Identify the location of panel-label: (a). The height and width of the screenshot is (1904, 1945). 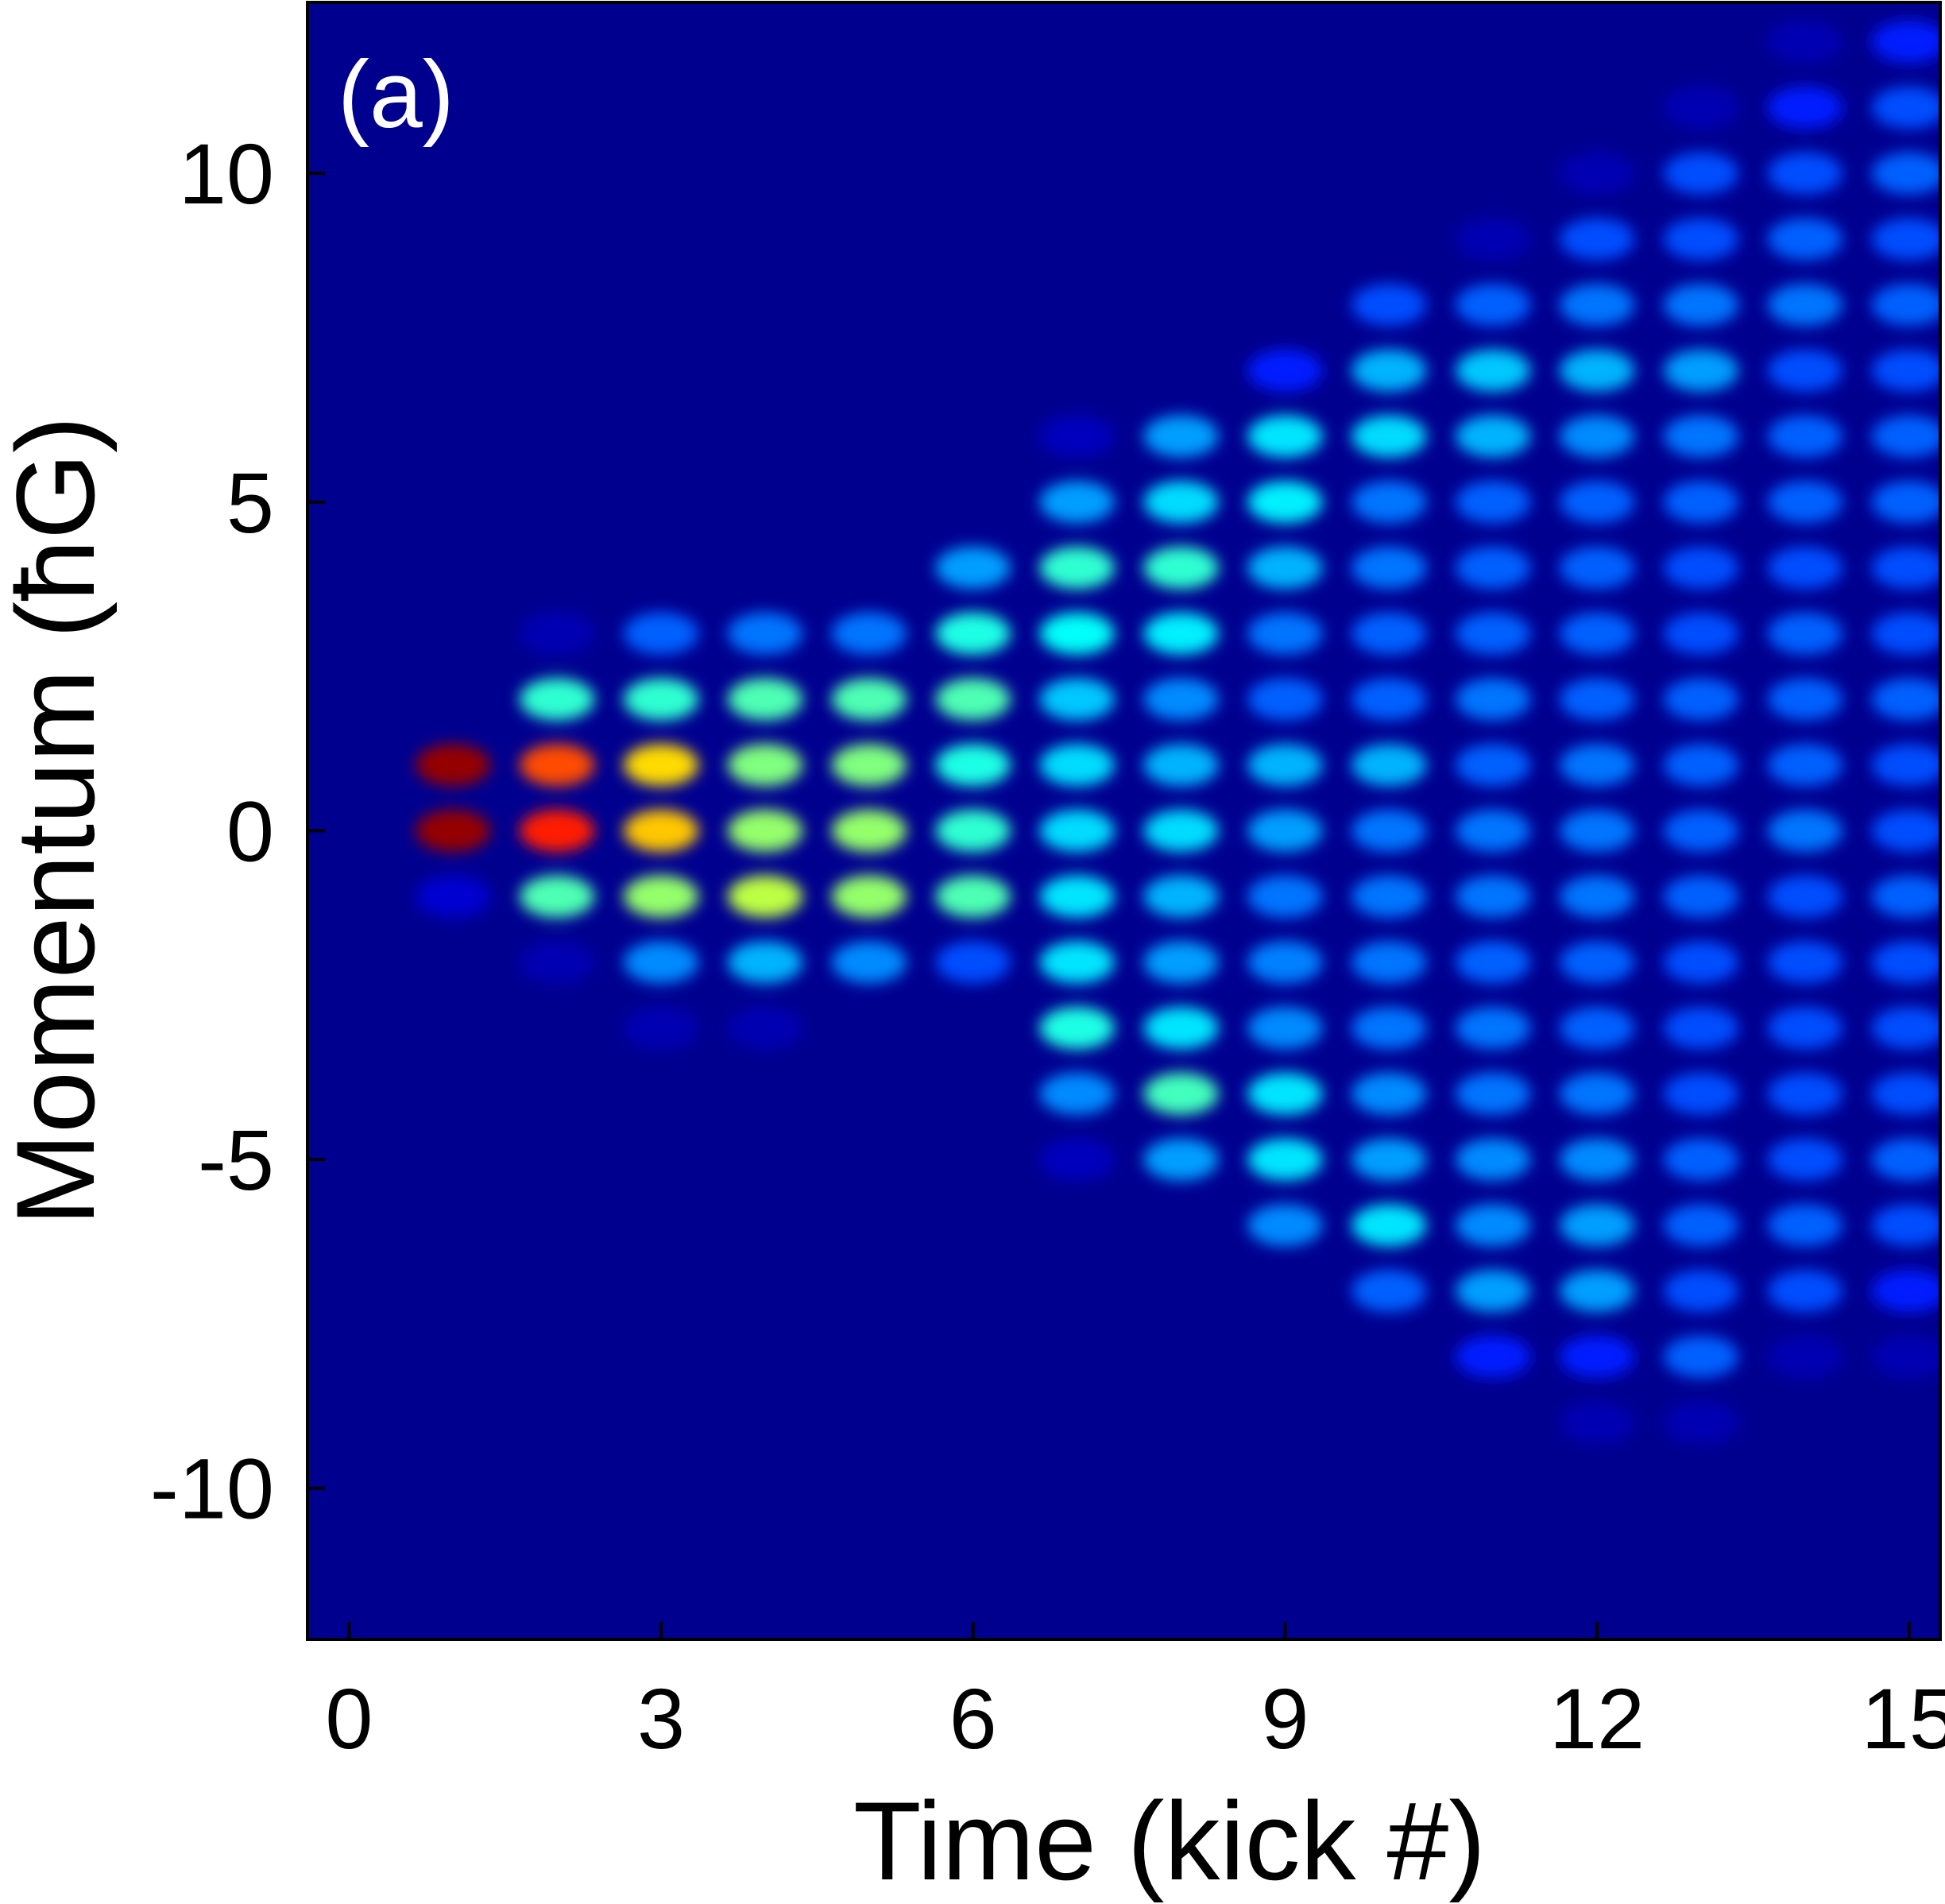
(396, 95).